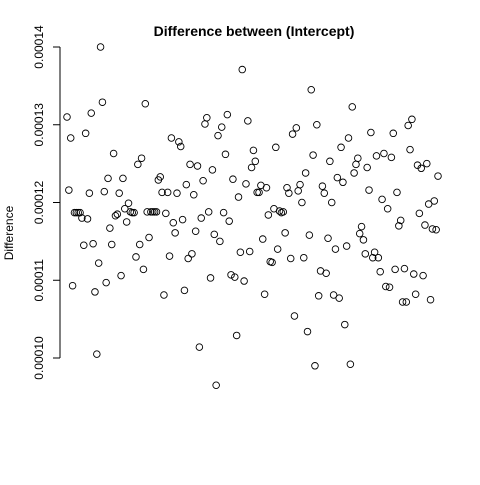 The height and width of the screenshot is (485, 480). I want to click on y-tick-label: 0.00010, so click(39, 358).